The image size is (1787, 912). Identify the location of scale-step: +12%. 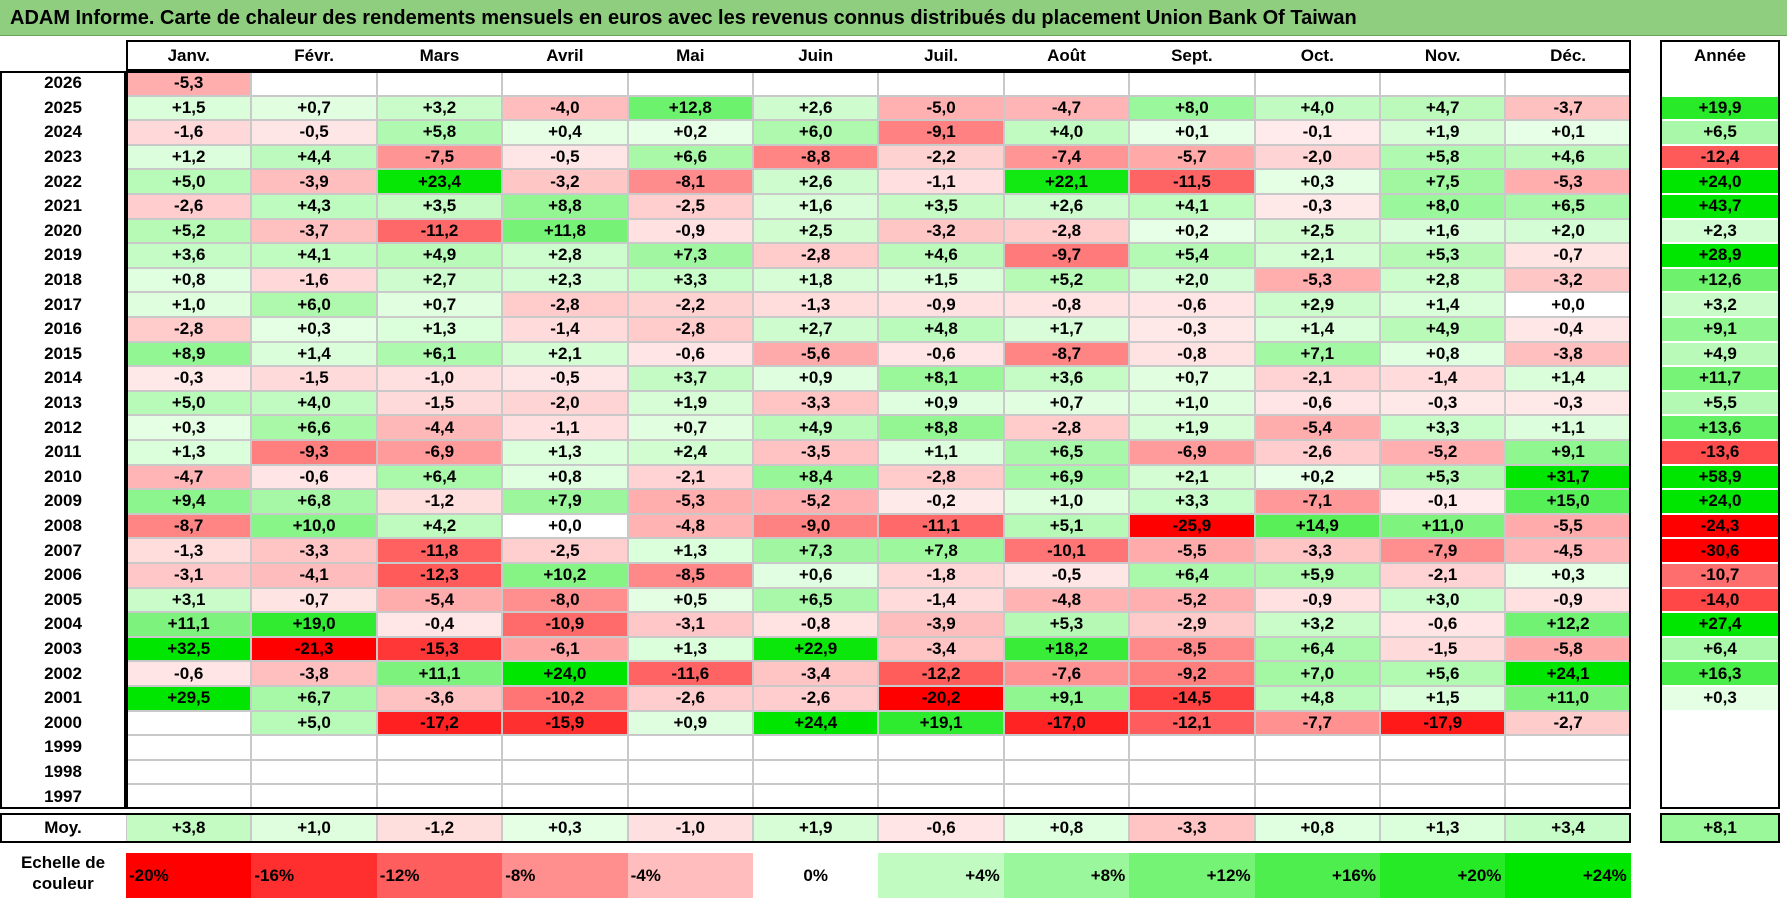
(1192, 875).